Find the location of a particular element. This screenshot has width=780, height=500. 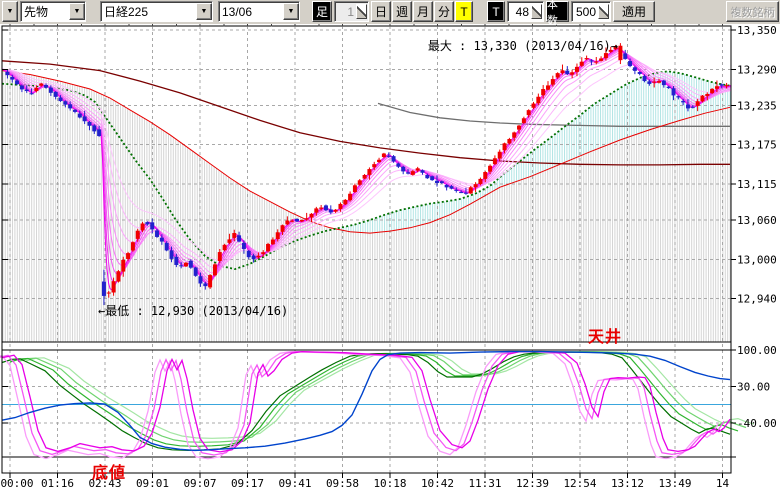

svg-text: 13:12 is located at coordinates (627, 483).